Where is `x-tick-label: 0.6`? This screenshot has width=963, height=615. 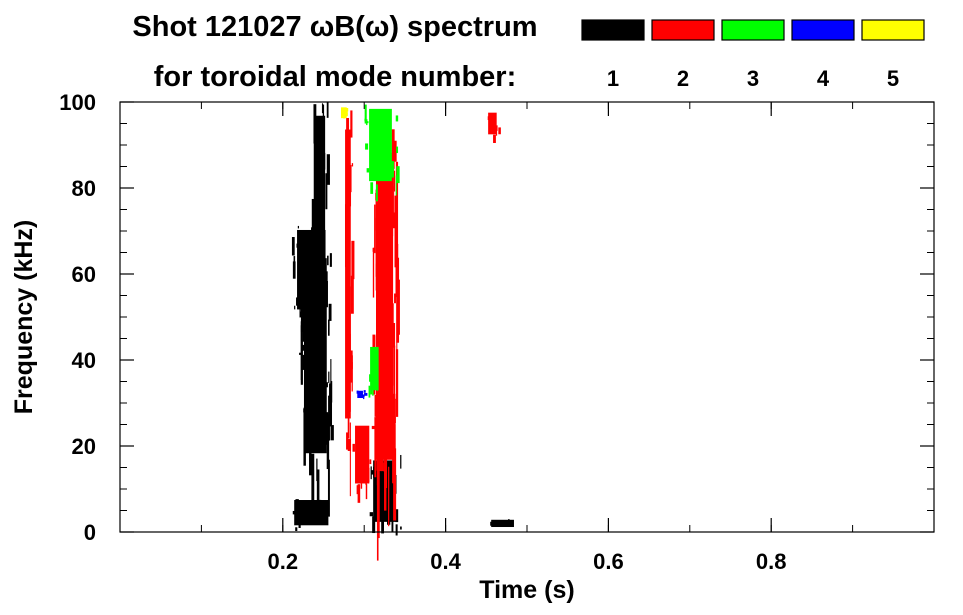
x-tick-label: 0.6 is located at coordinates (608, 561).